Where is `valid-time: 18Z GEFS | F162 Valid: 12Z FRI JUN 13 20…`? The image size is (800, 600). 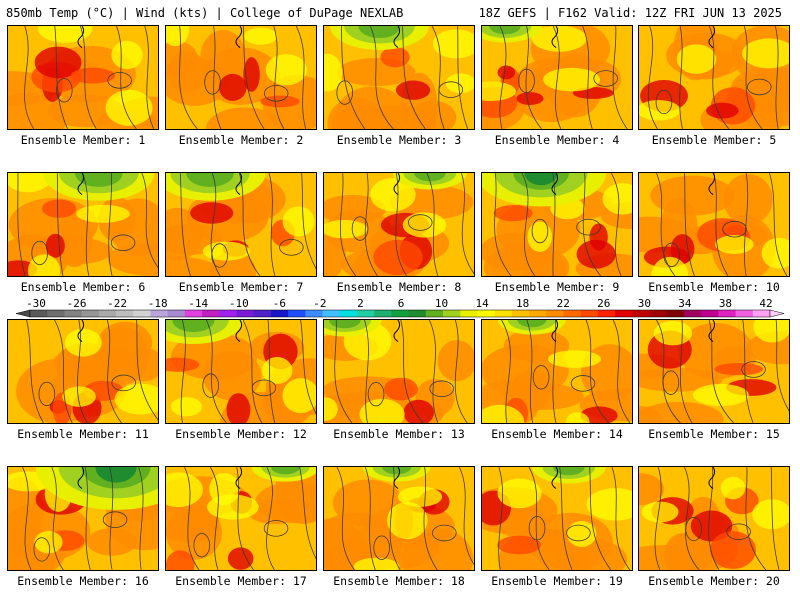 valid-time: 18Z GEFS | F162 Valid: 12Z FRI JUN 13 20… is located at coordinates (630, 13).